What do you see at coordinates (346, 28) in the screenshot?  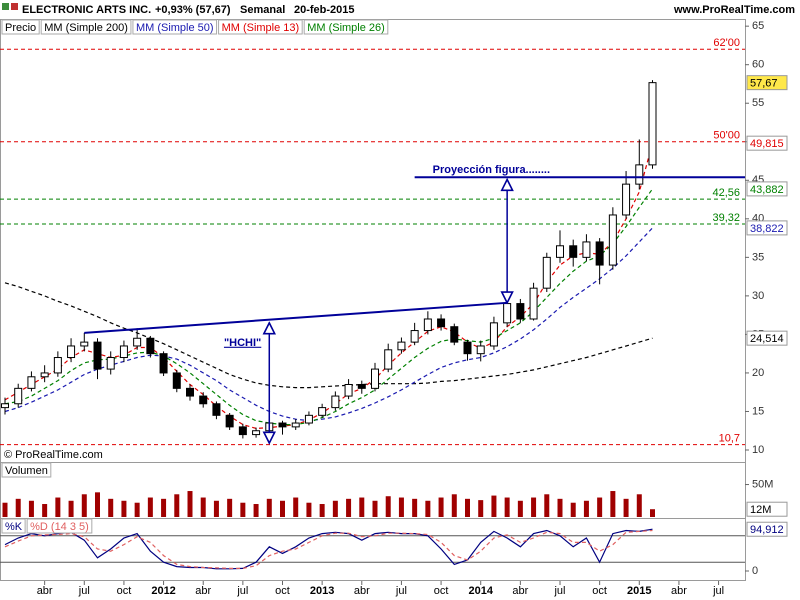 I see `legend-label: MM (Simple 26)` at bounding box center [346, 28].